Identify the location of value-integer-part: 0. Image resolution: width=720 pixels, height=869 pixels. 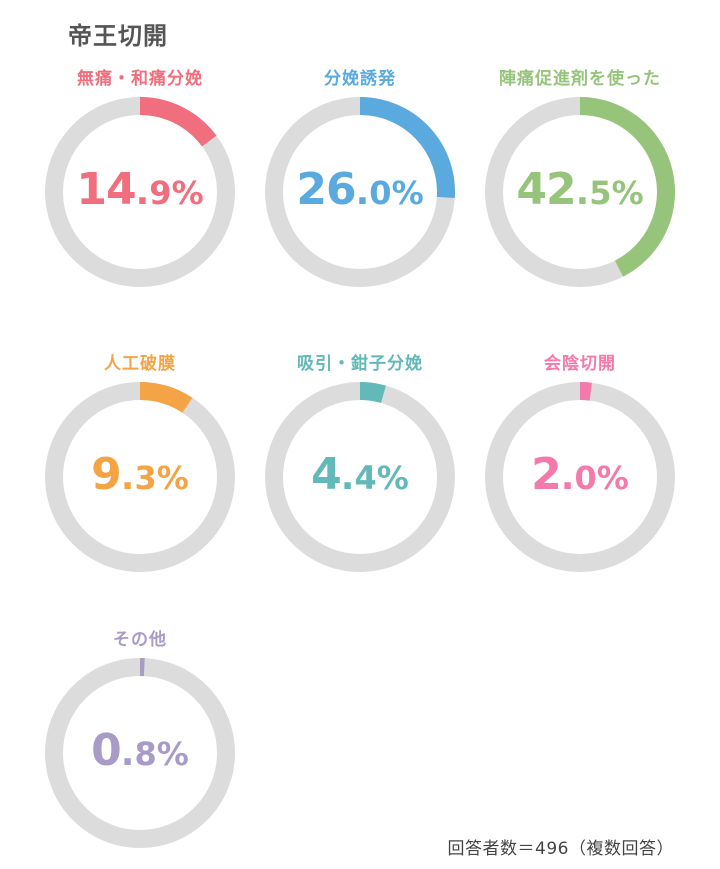
(106, 750).